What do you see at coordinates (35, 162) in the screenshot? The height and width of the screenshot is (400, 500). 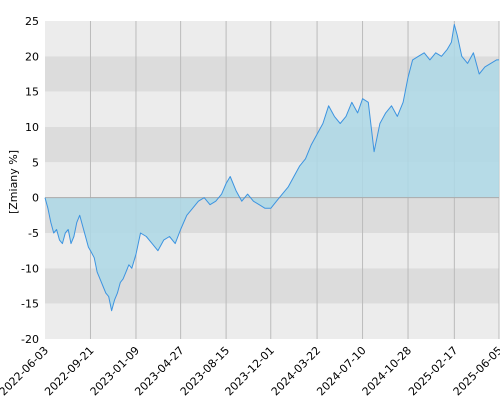 I see `y-tick-label: 5` at bounding box center [35, 162].